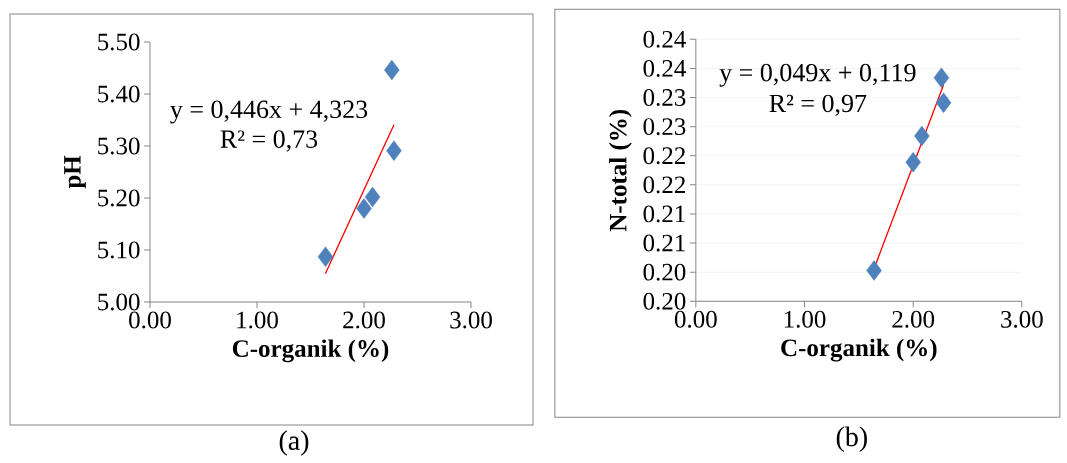 The width and height of the screenshot is (1067, 463). What do you see at coordinates (269, 112) in the screenshot?
I see `annotation: y = 0,446x + 4,323` at bounding box center [269, 112].